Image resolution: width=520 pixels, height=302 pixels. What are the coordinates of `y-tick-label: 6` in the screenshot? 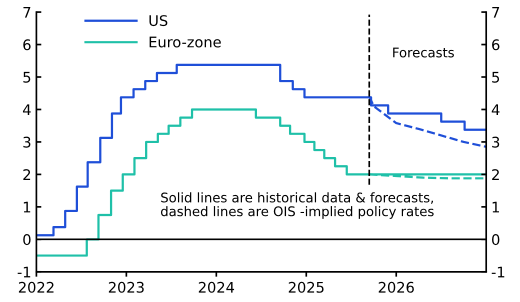 It's located at (27, 44).